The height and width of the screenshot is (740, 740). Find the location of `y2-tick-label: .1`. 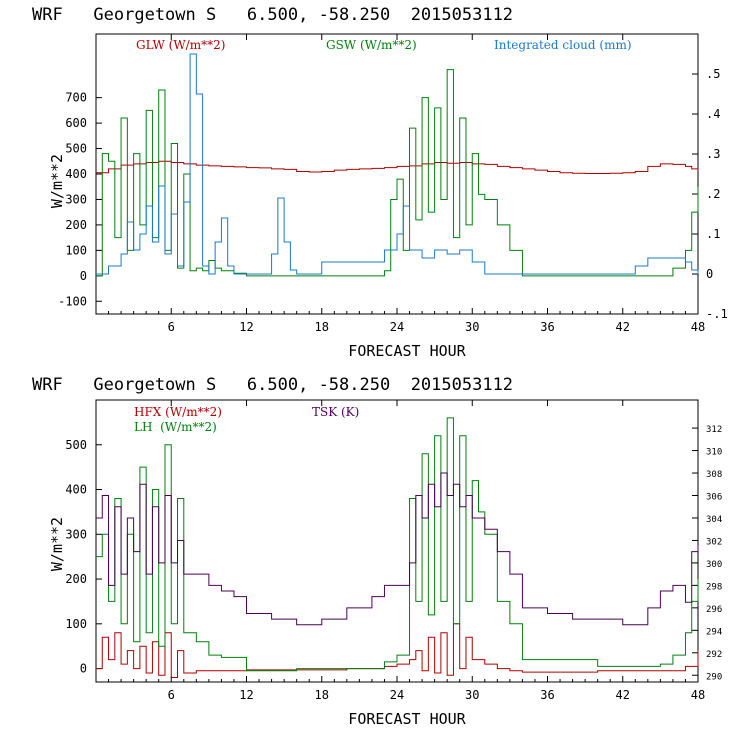

y2-tick-label: .1 is located at coordinates (713, 234).